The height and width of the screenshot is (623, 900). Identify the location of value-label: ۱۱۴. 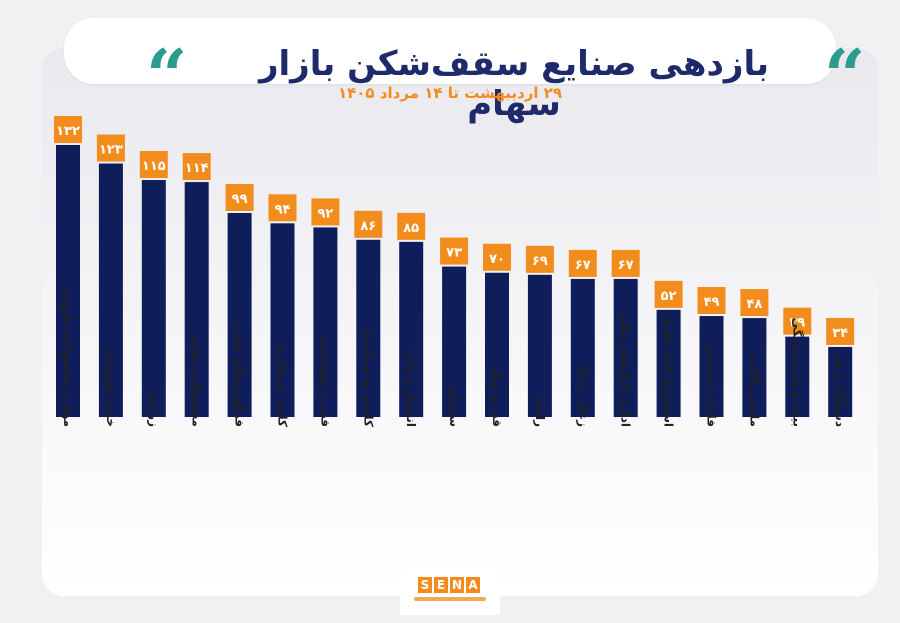
(197, 168).